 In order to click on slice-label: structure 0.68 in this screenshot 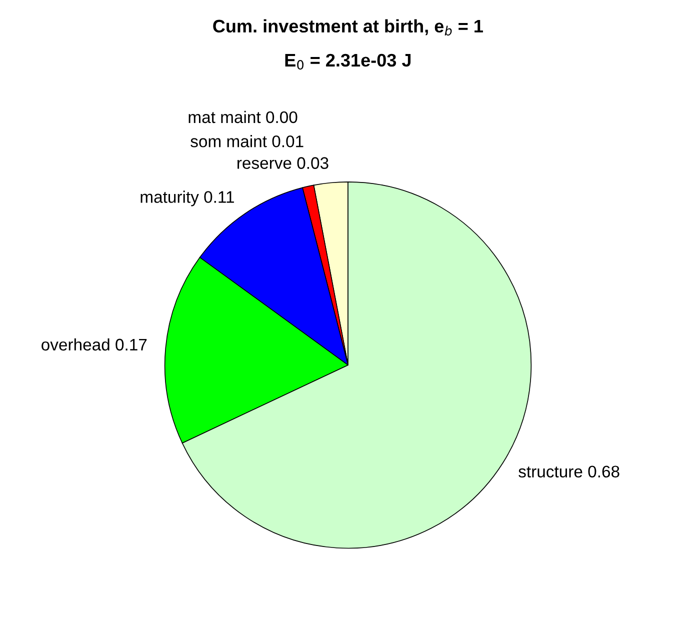, I will do `click(569, 472)`.